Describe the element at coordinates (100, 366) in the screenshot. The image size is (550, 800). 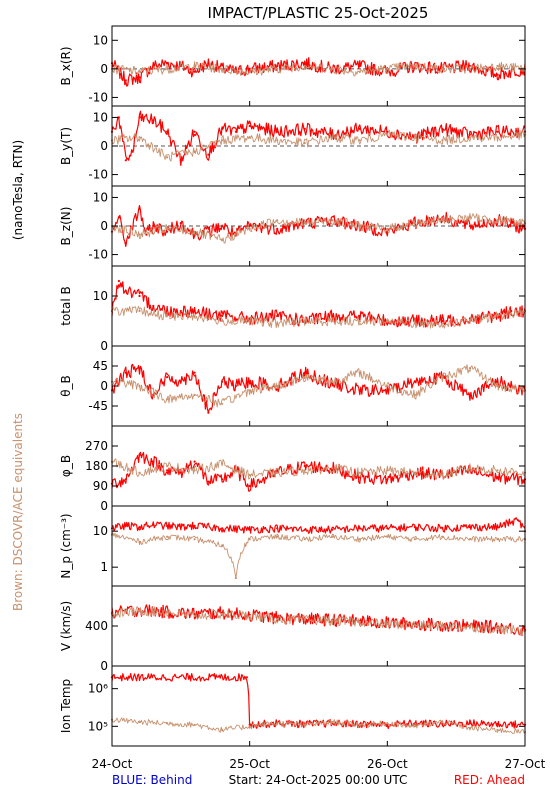
I see `y-tick-label: 45` at that location.